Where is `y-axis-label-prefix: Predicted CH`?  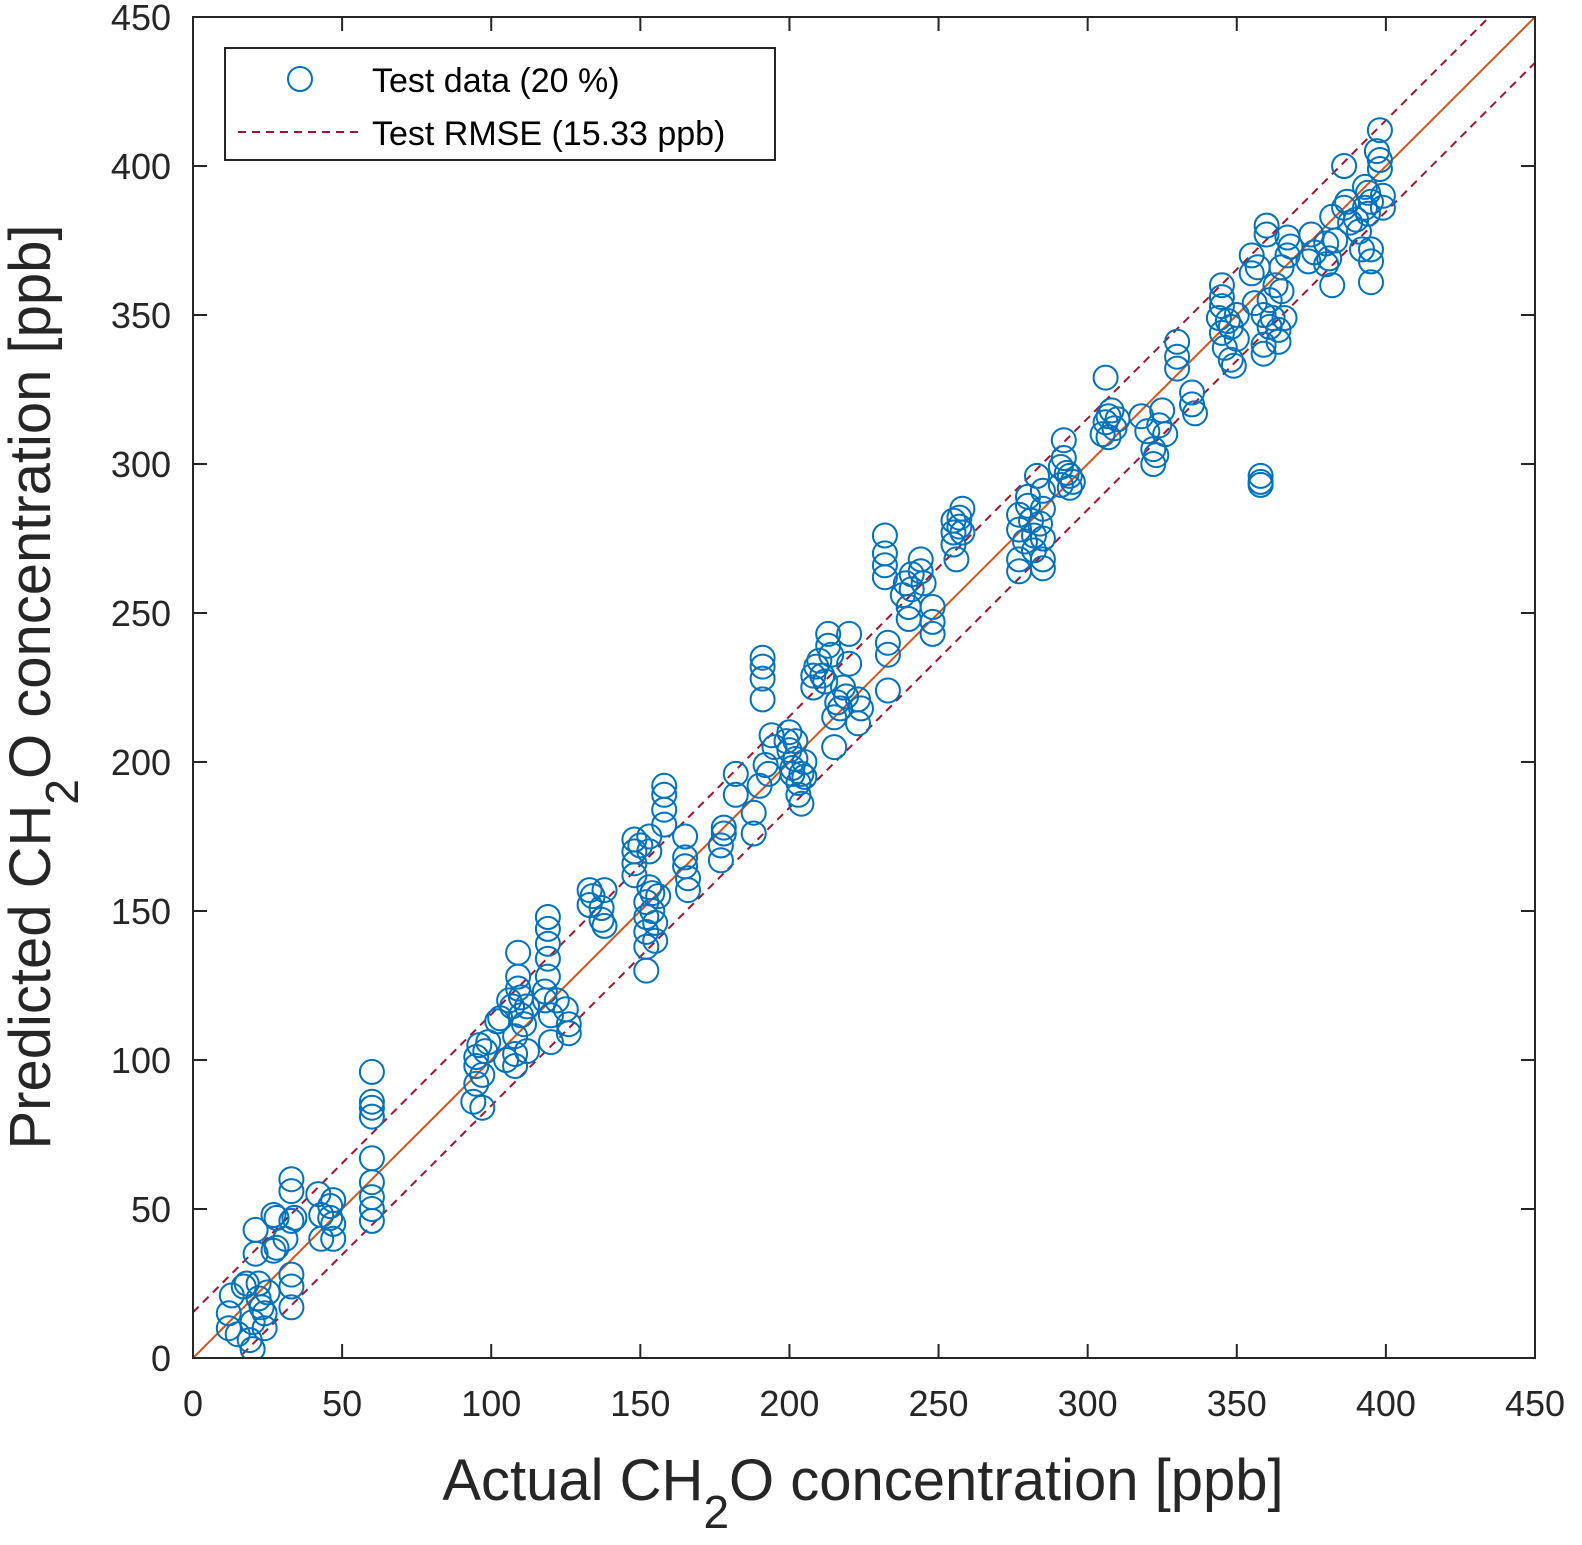 y-axis-label-prefix: Predicted CH is located at coordinates (31, 977).